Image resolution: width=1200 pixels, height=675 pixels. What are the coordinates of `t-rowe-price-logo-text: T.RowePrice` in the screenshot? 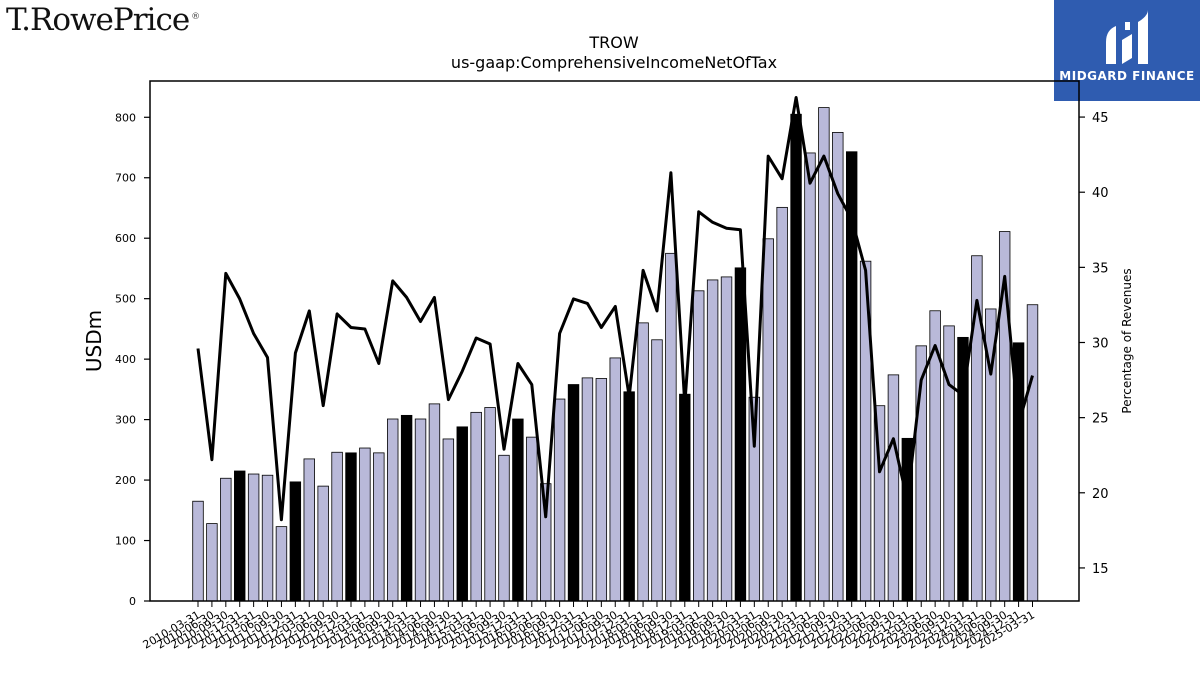 It's located at (98, 20).